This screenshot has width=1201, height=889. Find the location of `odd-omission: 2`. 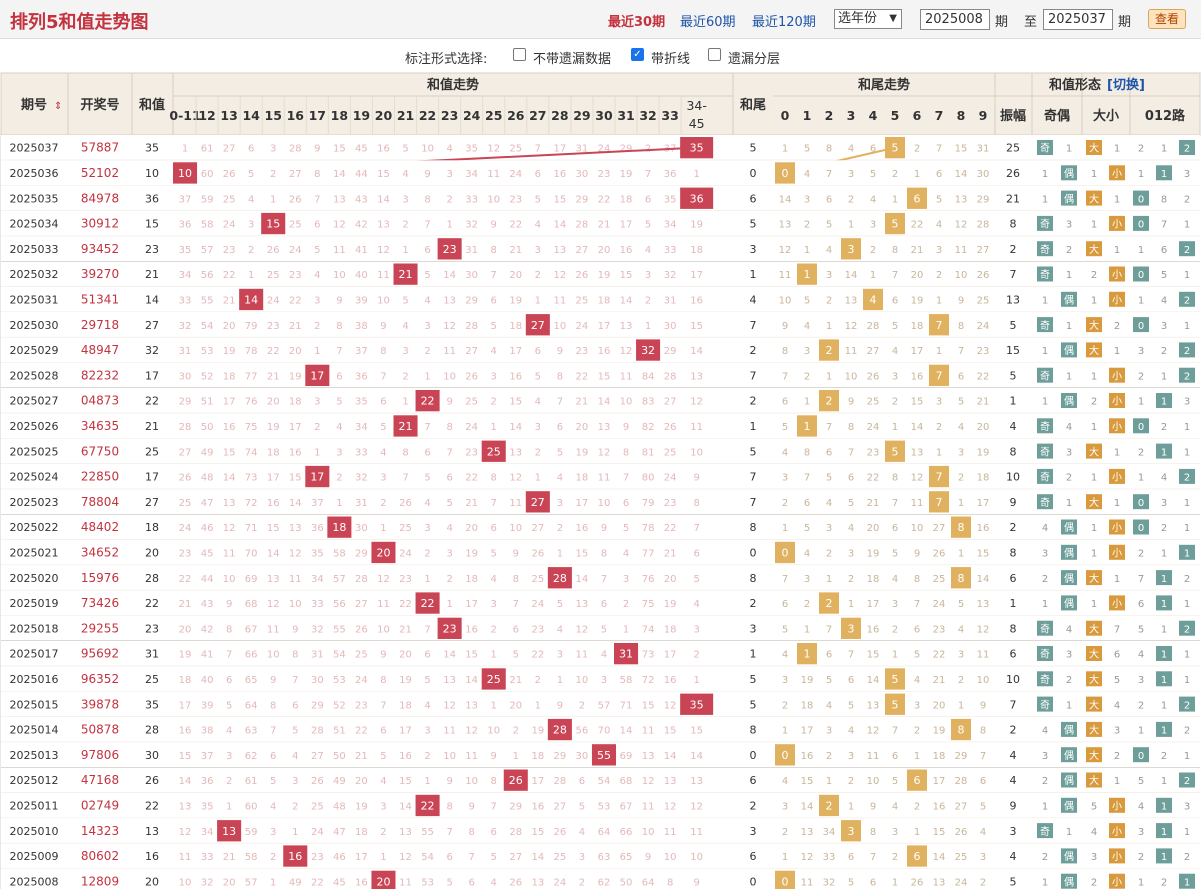

odd-omission: 2 is located at coordinates (1045, 857).